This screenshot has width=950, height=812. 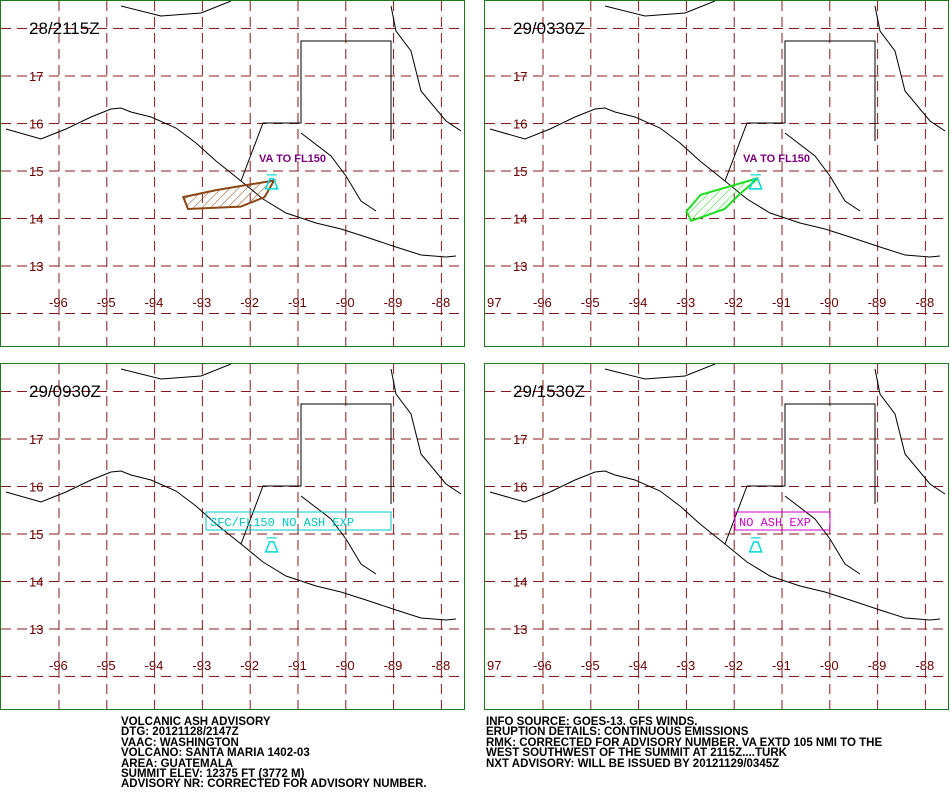 What do you see at coordinates (177, 763) in the screenshot?
I see `advisory-line: AREA: GUATEMALA` at bounding box center [177, 763].